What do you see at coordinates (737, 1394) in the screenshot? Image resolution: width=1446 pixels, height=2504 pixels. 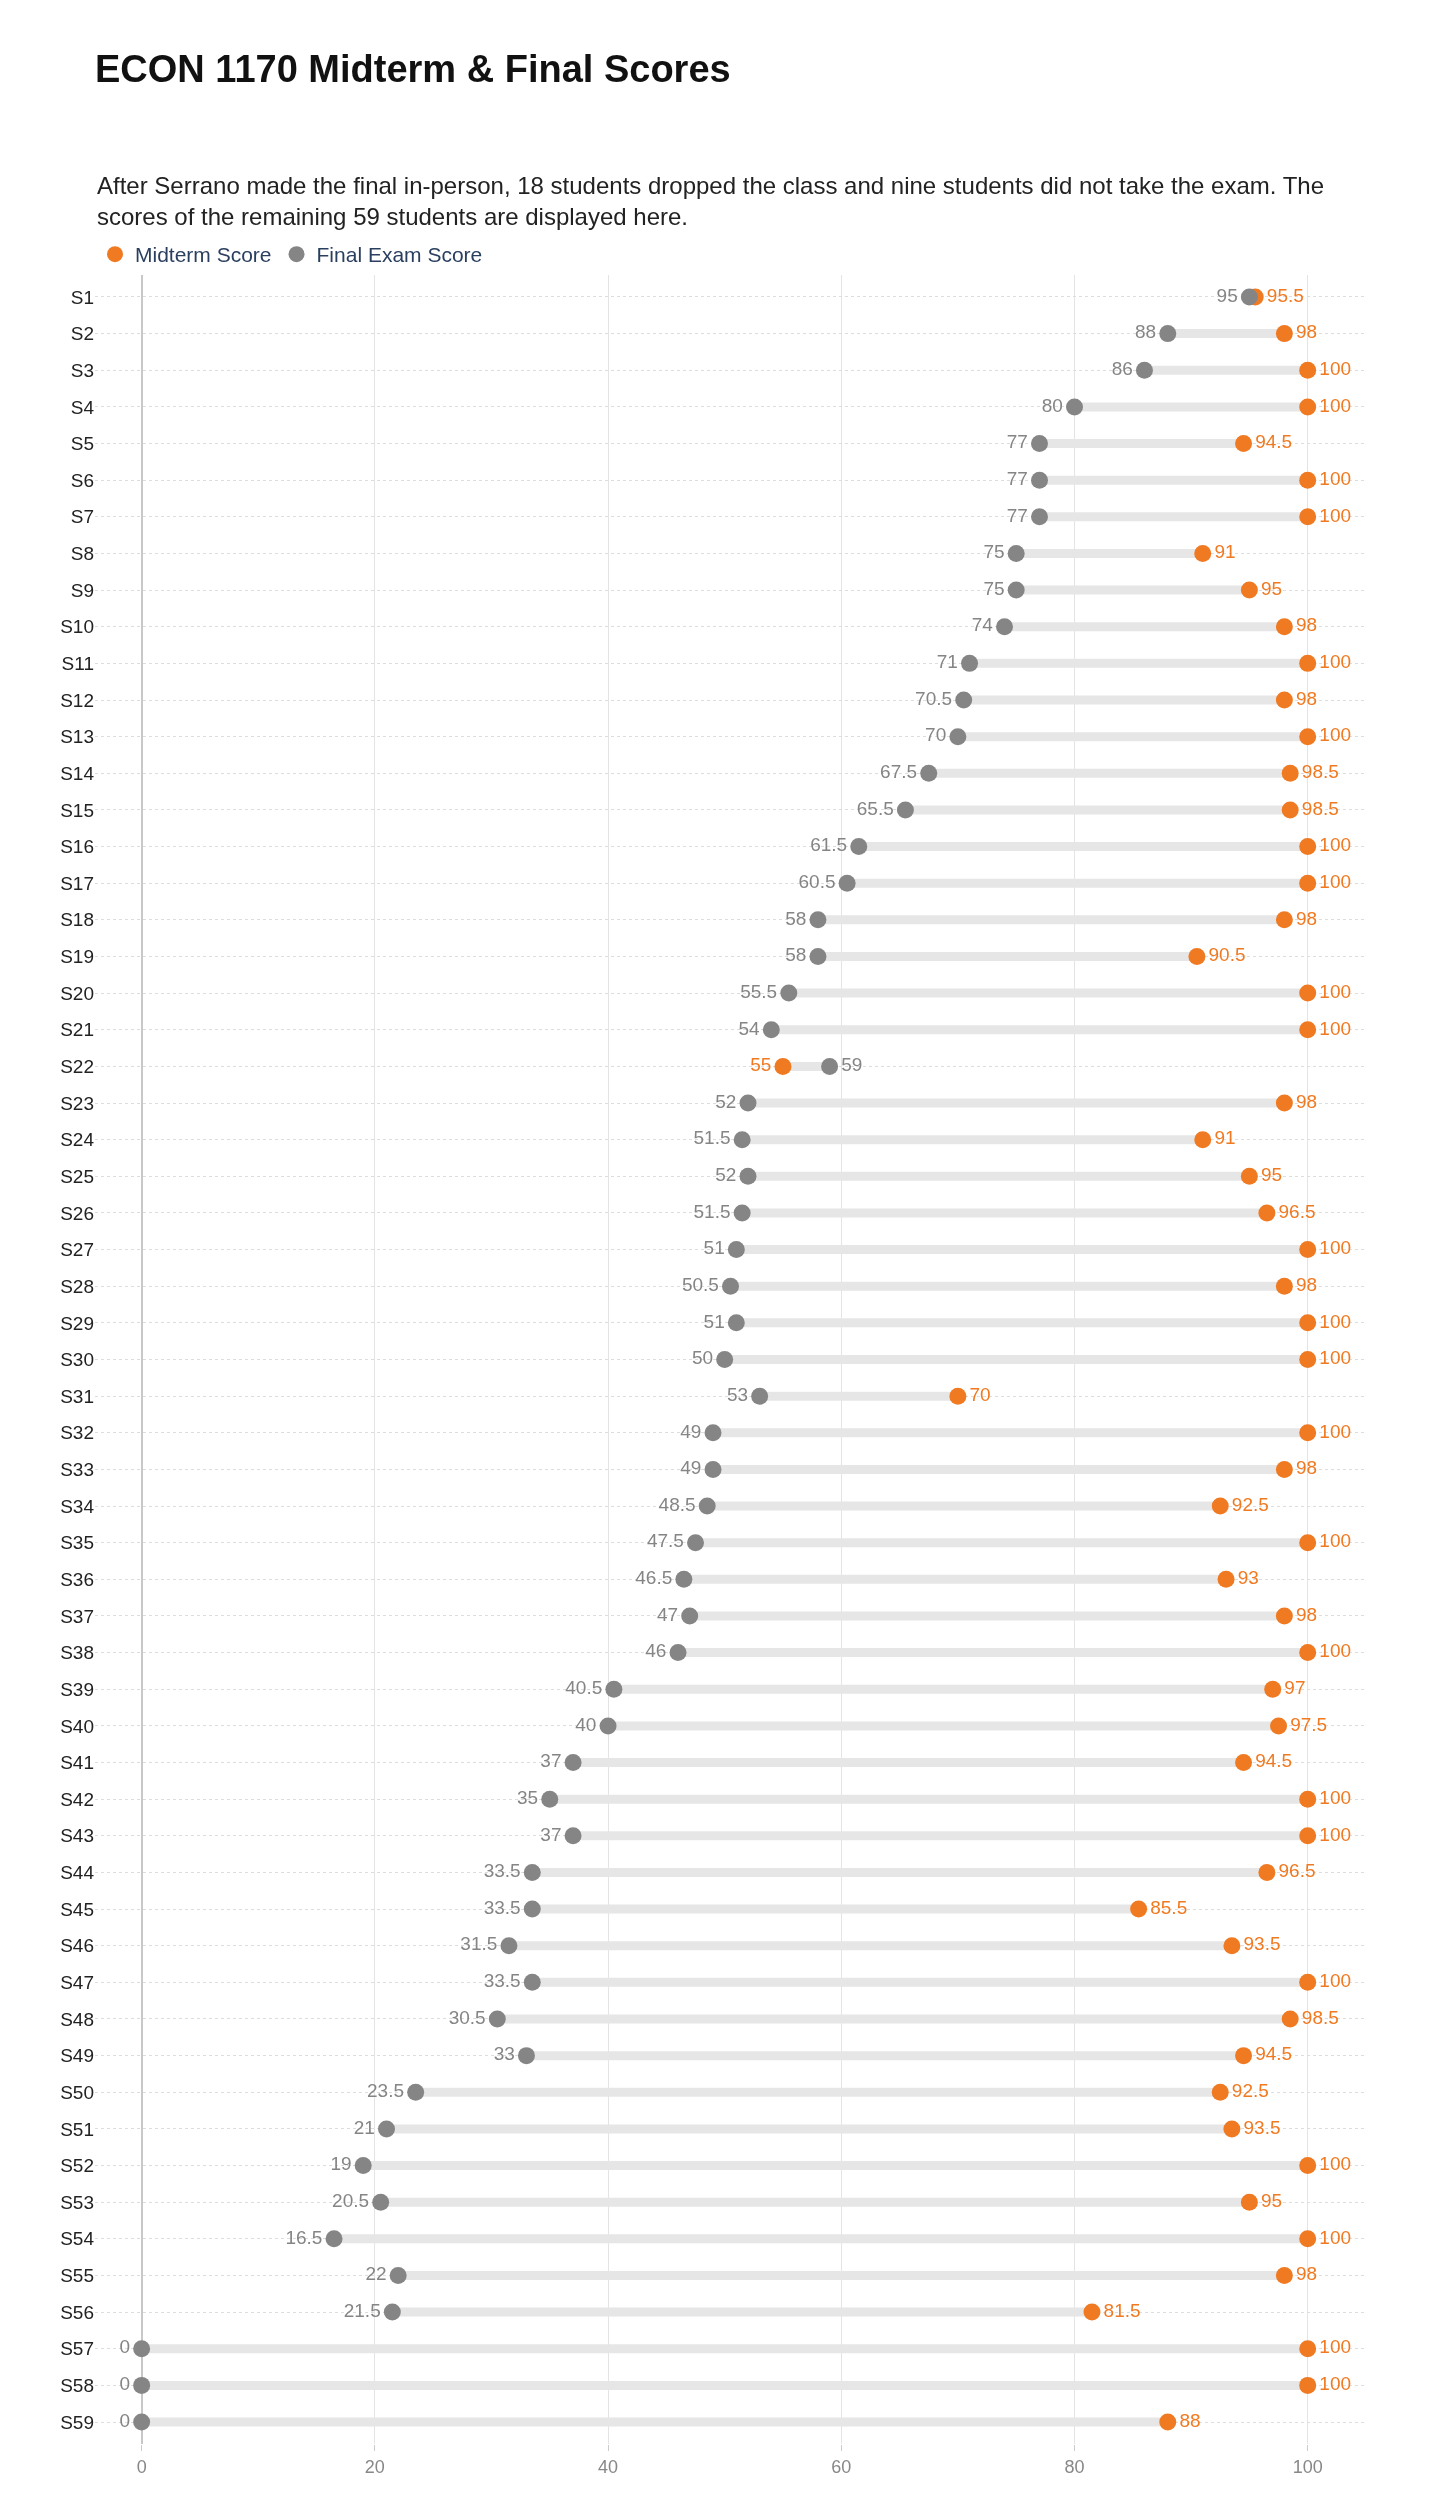 I see `data-label: 53` at bounding box center [737, 1394].